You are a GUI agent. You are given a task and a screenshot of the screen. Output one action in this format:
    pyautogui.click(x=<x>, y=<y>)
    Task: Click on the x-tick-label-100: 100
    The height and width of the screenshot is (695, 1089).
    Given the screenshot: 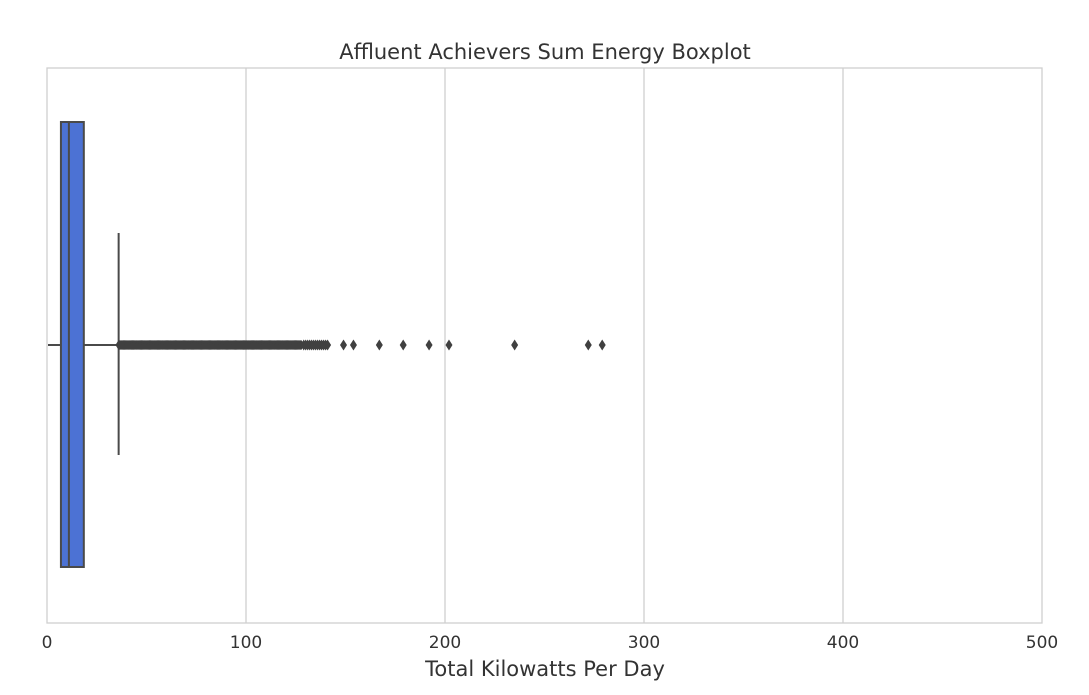 What is the action you would take?
    pyautogui.click(x=246, y=643)
    